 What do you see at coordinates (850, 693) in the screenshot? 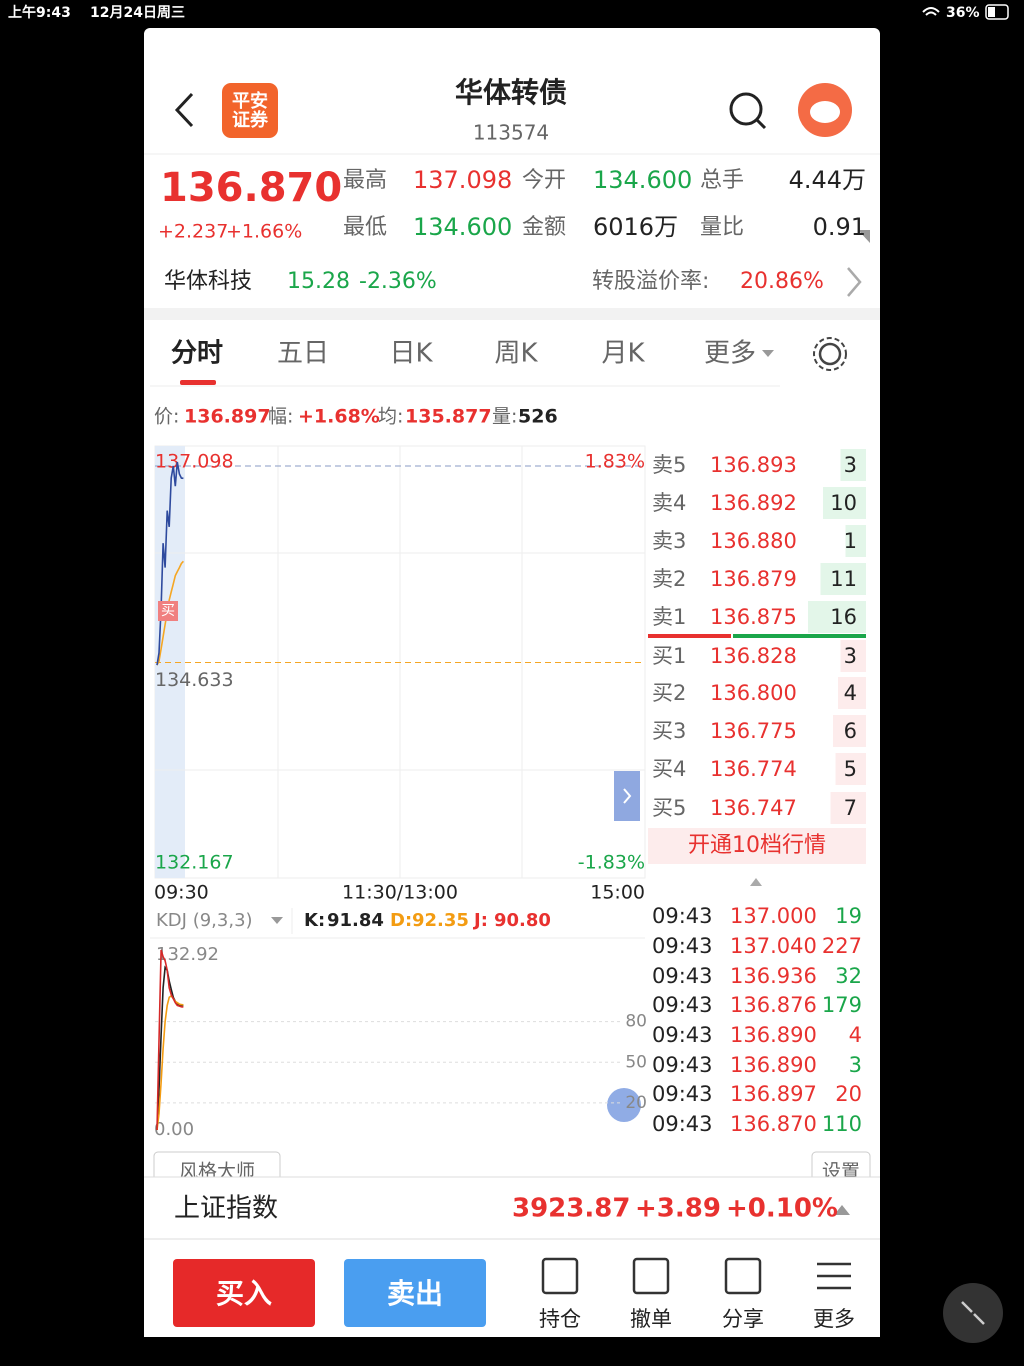
I see `book-volume: 4` at bounding box center [850, 693].